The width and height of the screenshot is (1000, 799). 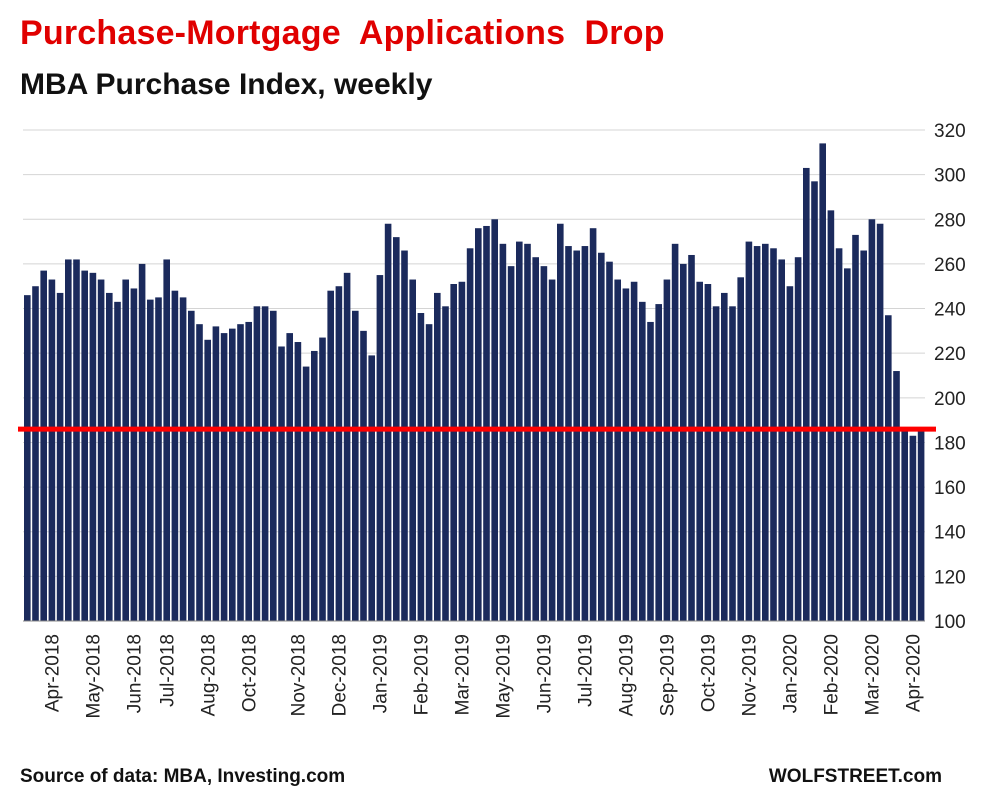 I want to click on y-tick-label: 240, so click(x=950, y=310).